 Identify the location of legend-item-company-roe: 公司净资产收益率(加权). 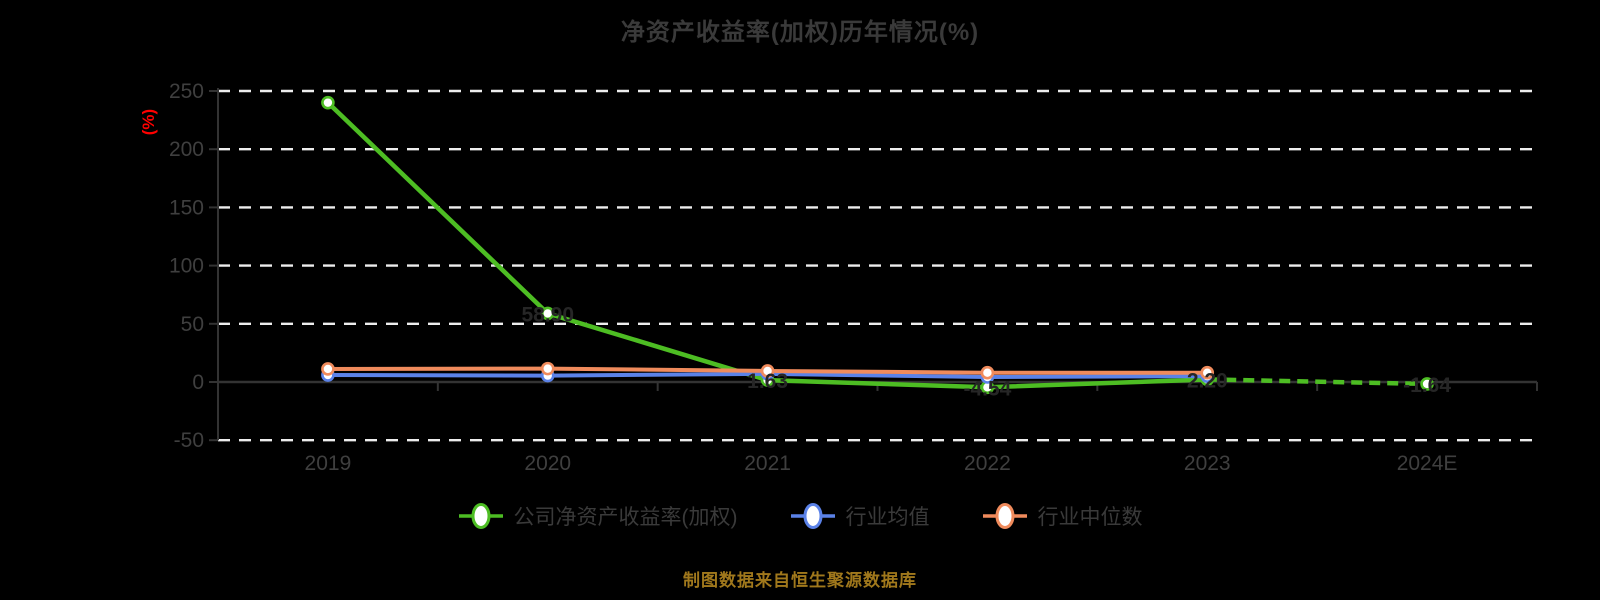
(598, 516).